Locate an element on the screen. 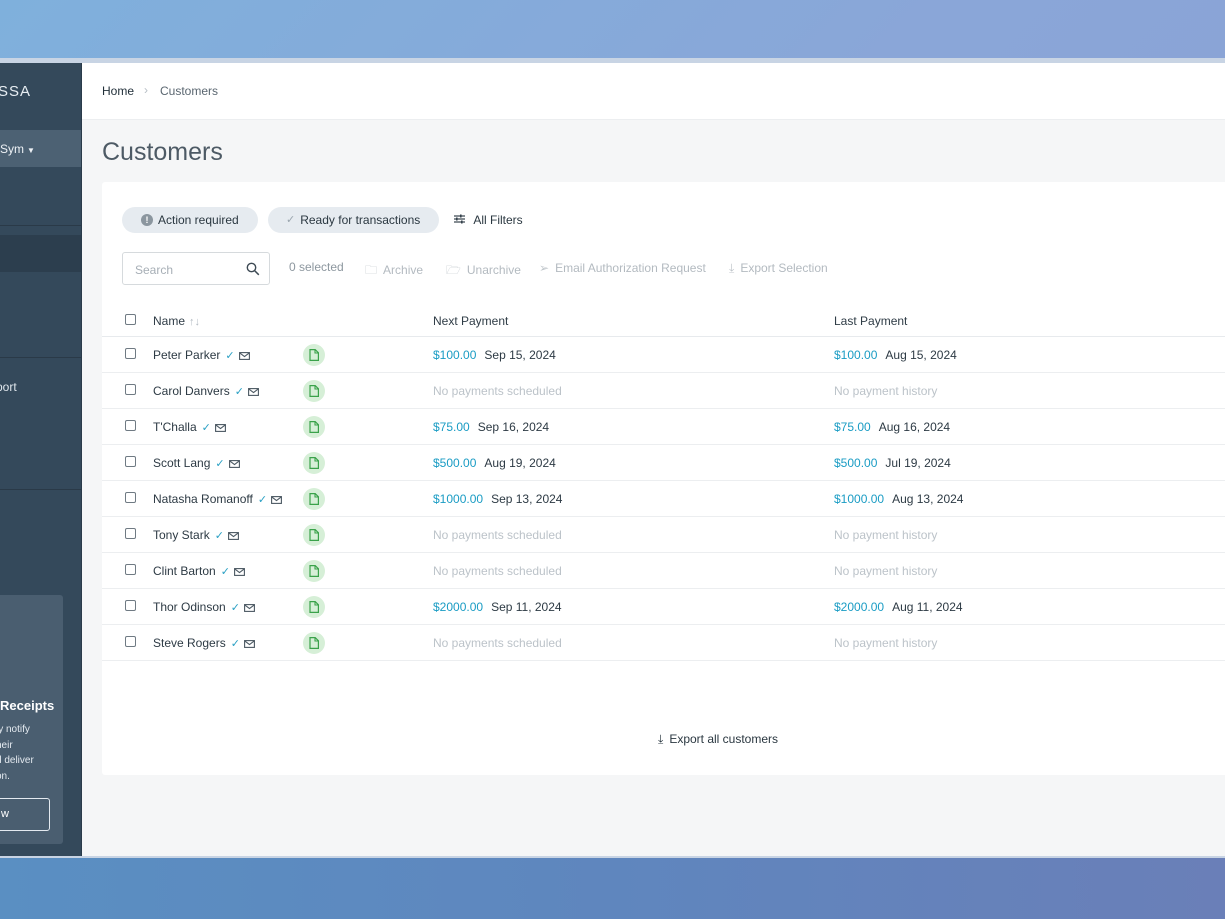 This screenshot has height=919, width=1225. archive-label: Archive is located at coordinates (403, 270).